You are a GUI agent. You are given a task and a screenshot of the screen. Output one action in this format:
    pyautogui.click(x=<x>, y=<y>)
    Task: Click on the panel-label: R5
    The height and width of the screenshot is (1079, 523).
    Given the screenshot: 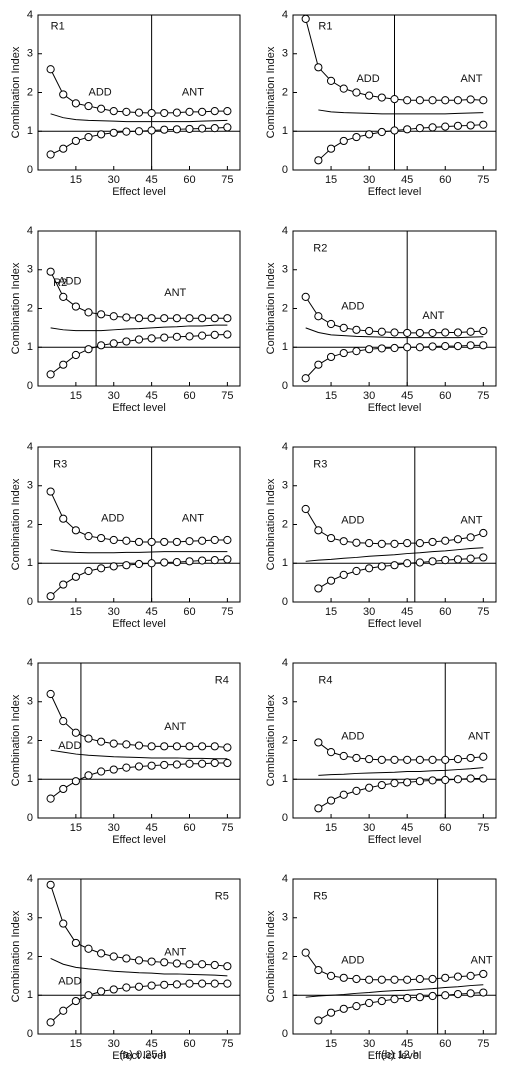 What is the action you would take?
    pyautogui.click(x=222, y=896)
    